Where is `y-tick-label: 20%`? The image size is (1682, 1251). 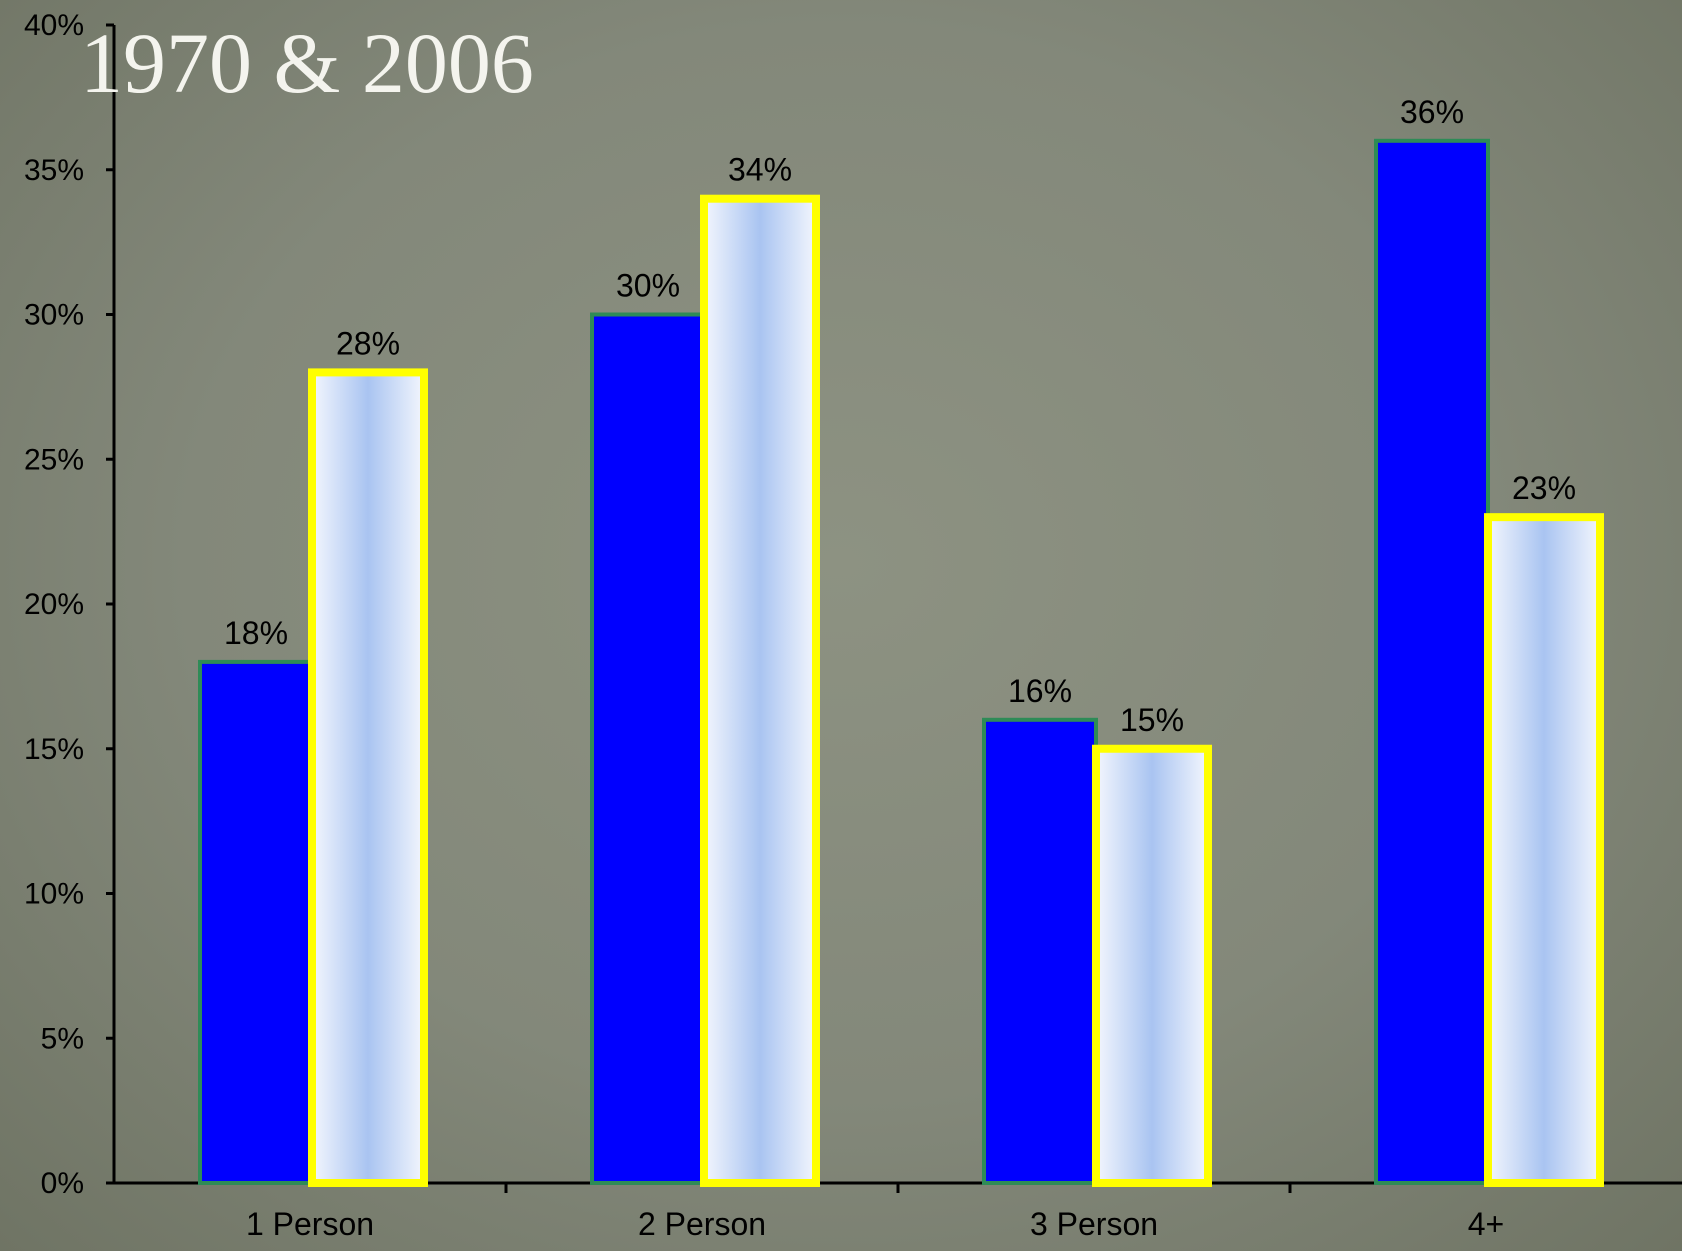
y-tick-label: 20% is located at coordinates (54, 604).